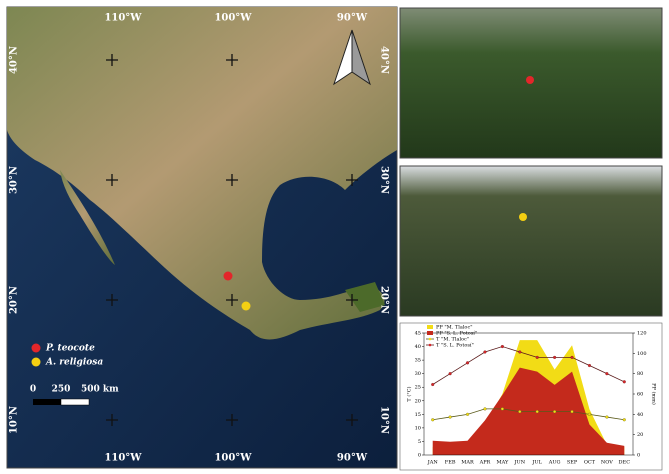  Describe the element at coordinates (485, 463) in the screenshot. I see `x-tick-label: APR` at that location.